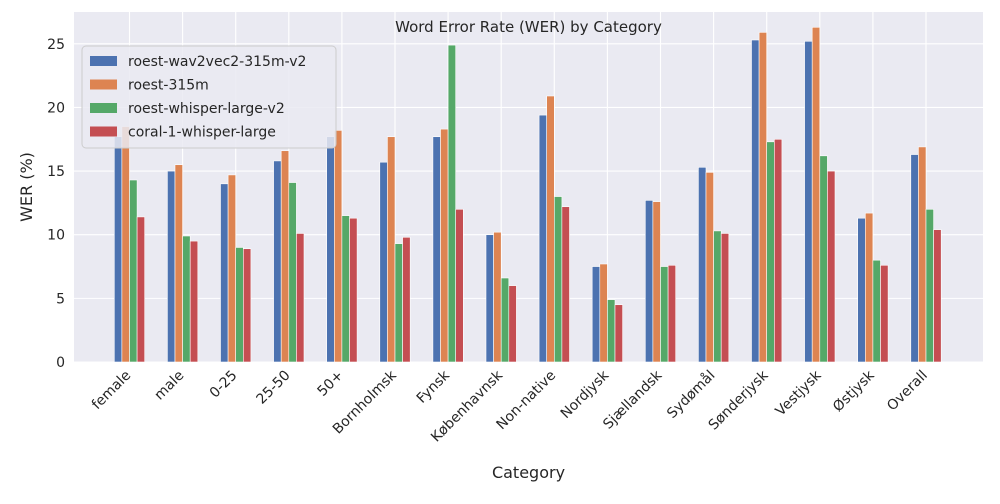  What do you see at coordinates (406, 299) in the screenshot?
I see `bar-coral-1-whisper-large-Bornholmsk` at bounding box center [406, 299].